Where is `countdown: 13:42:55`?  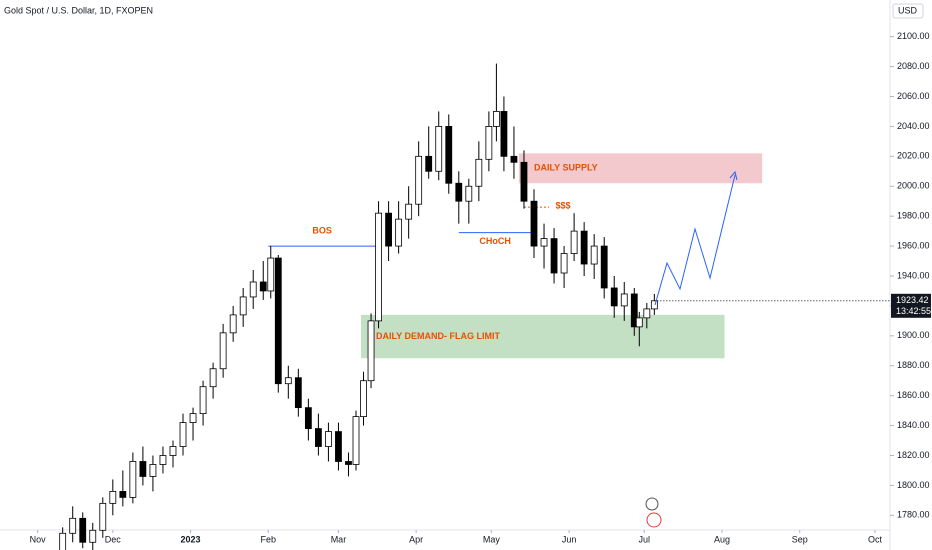 countdown: 13:42:55 is located at coordinates (913, 311).